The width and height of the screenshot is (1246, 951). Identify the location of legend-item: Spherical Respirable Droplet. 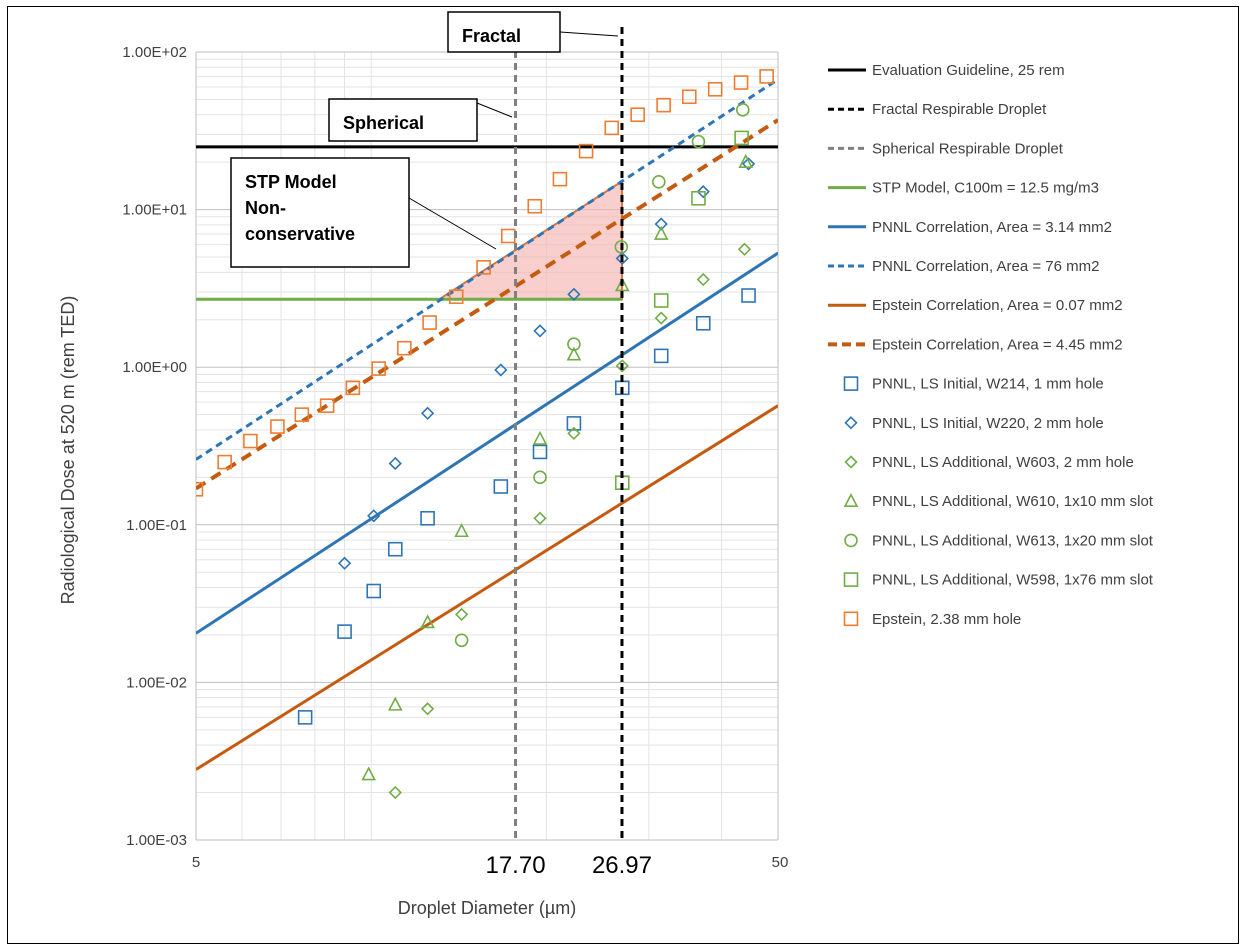
(946, 148).